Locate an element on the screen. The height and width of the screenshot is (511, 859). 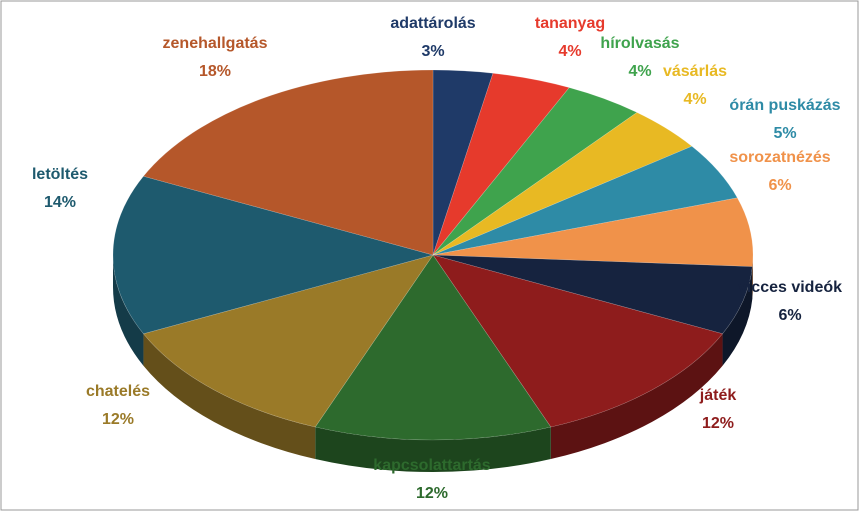
slice-label: hírolvasás is located at coordinates (639, 43).